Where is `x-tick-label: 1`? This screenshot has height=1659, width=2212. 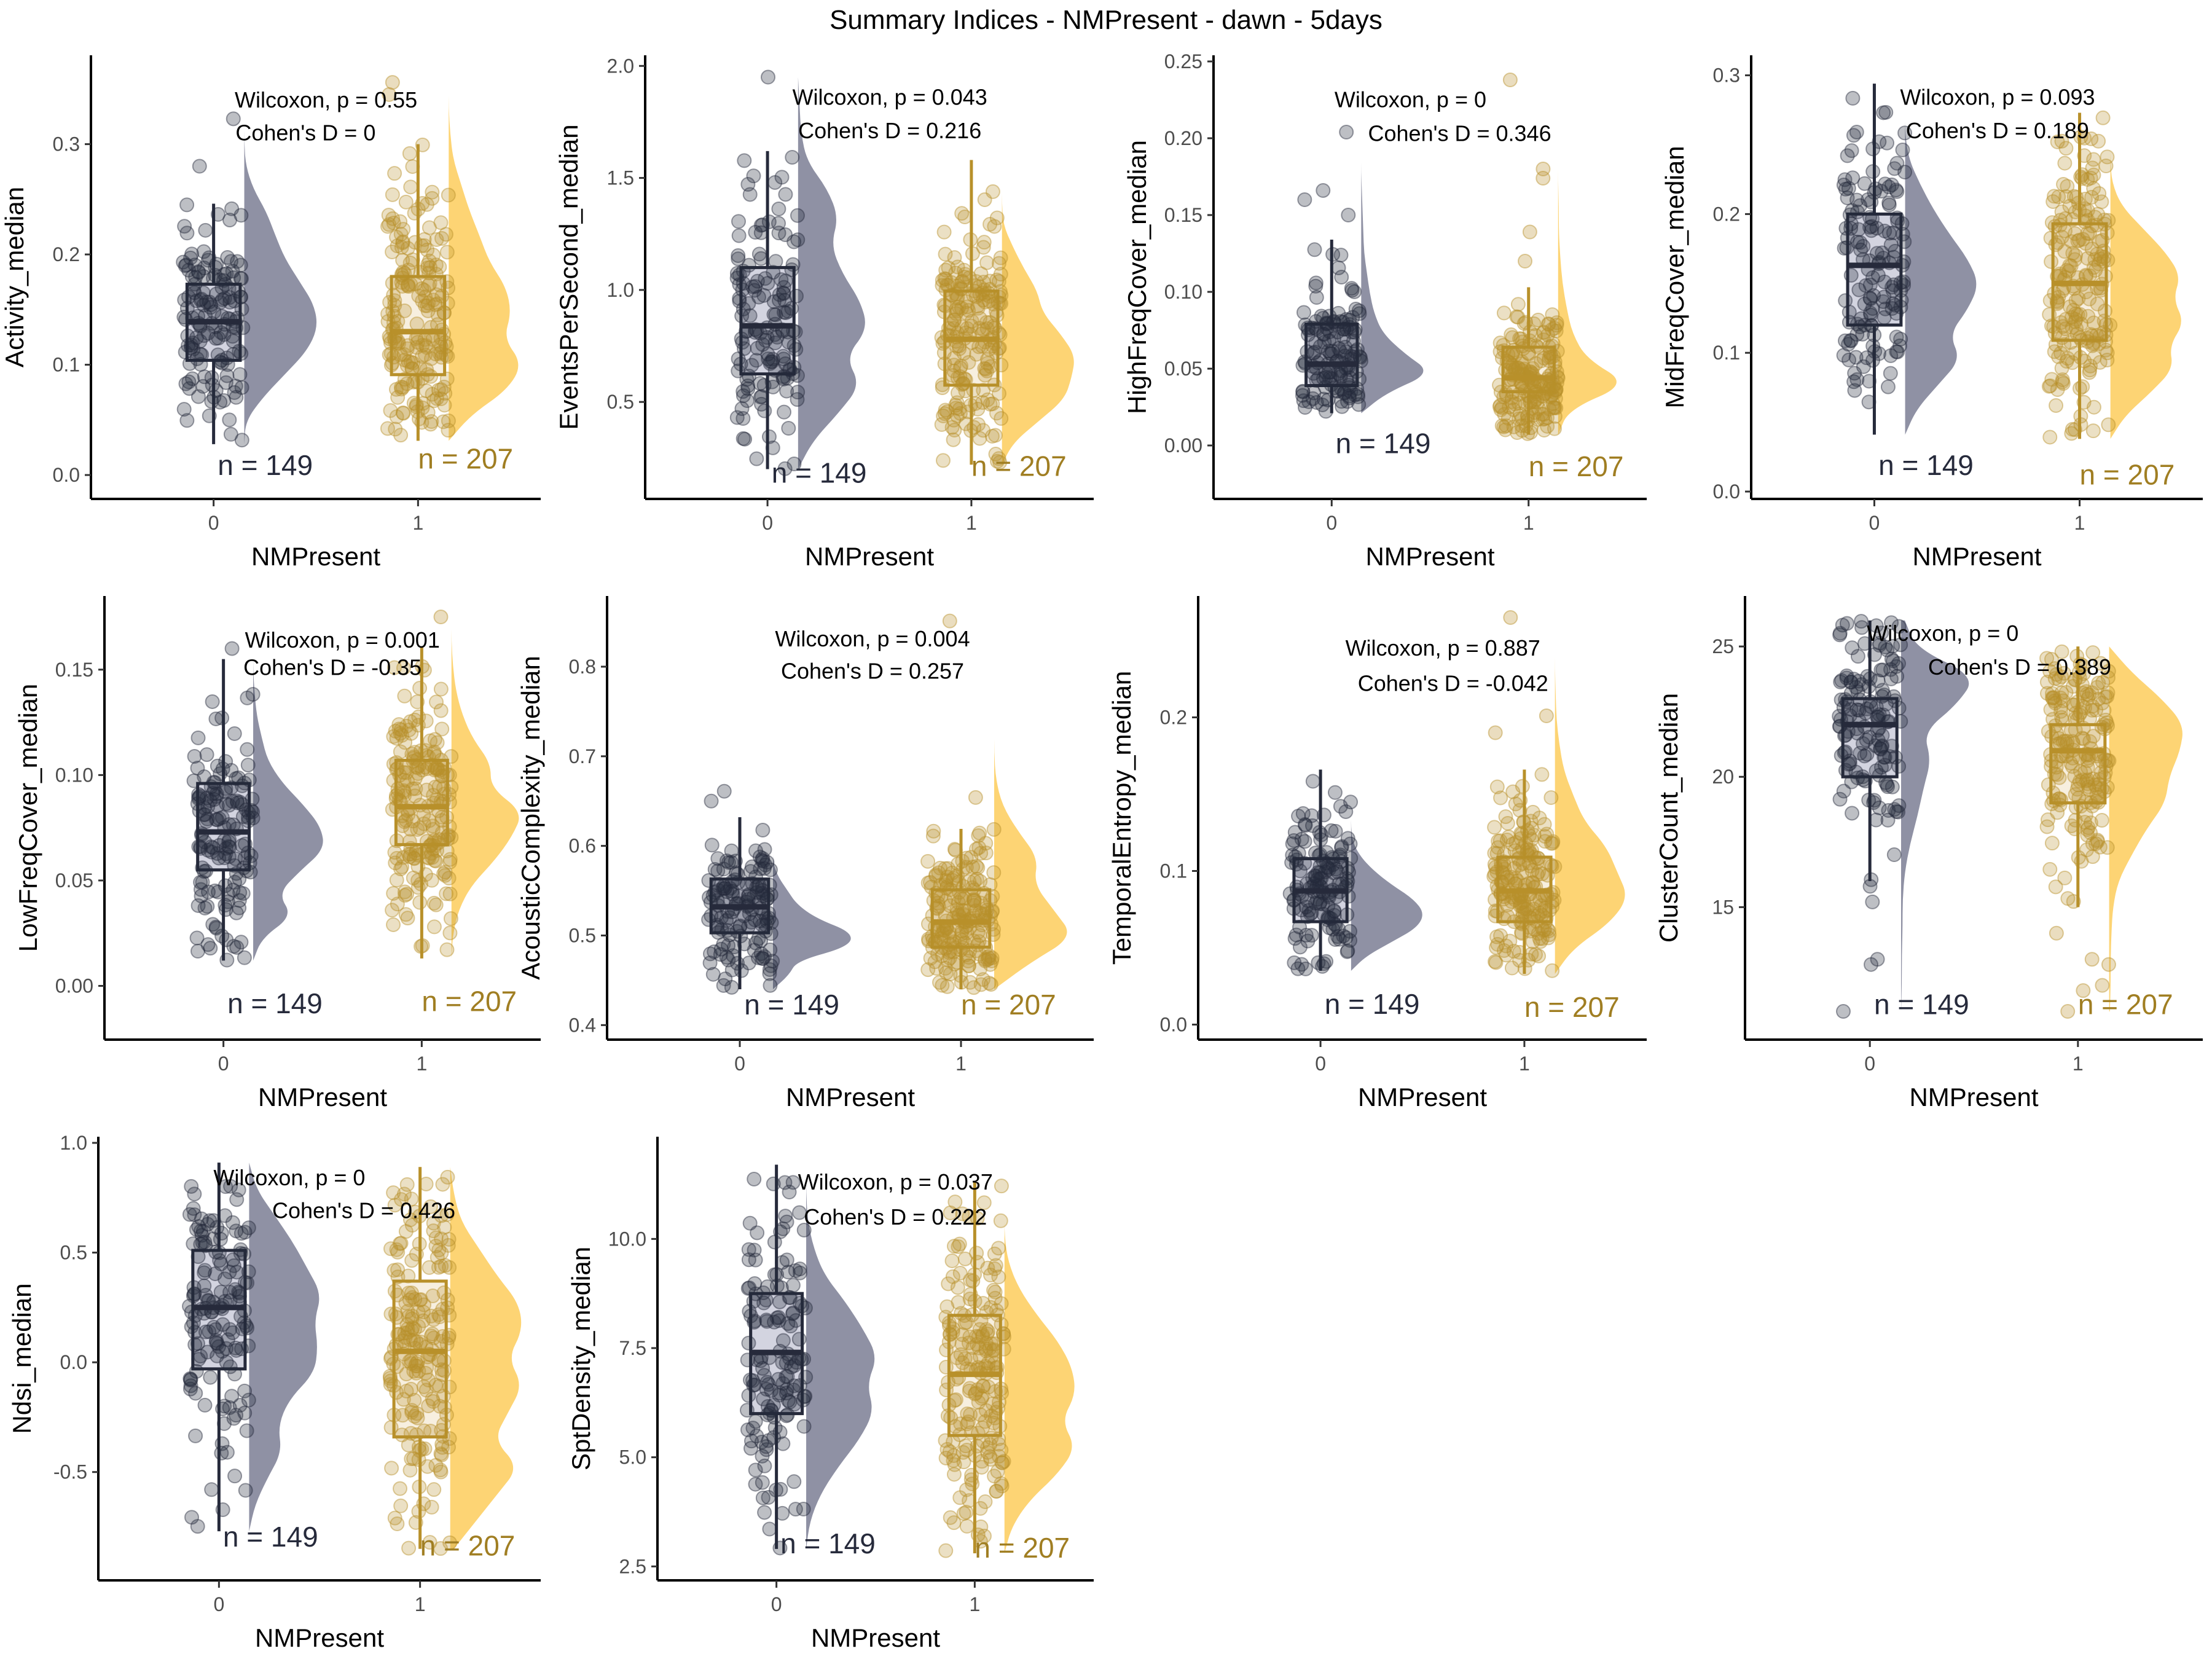
x-tick-label: 1 is located at coordinates (417, 523).